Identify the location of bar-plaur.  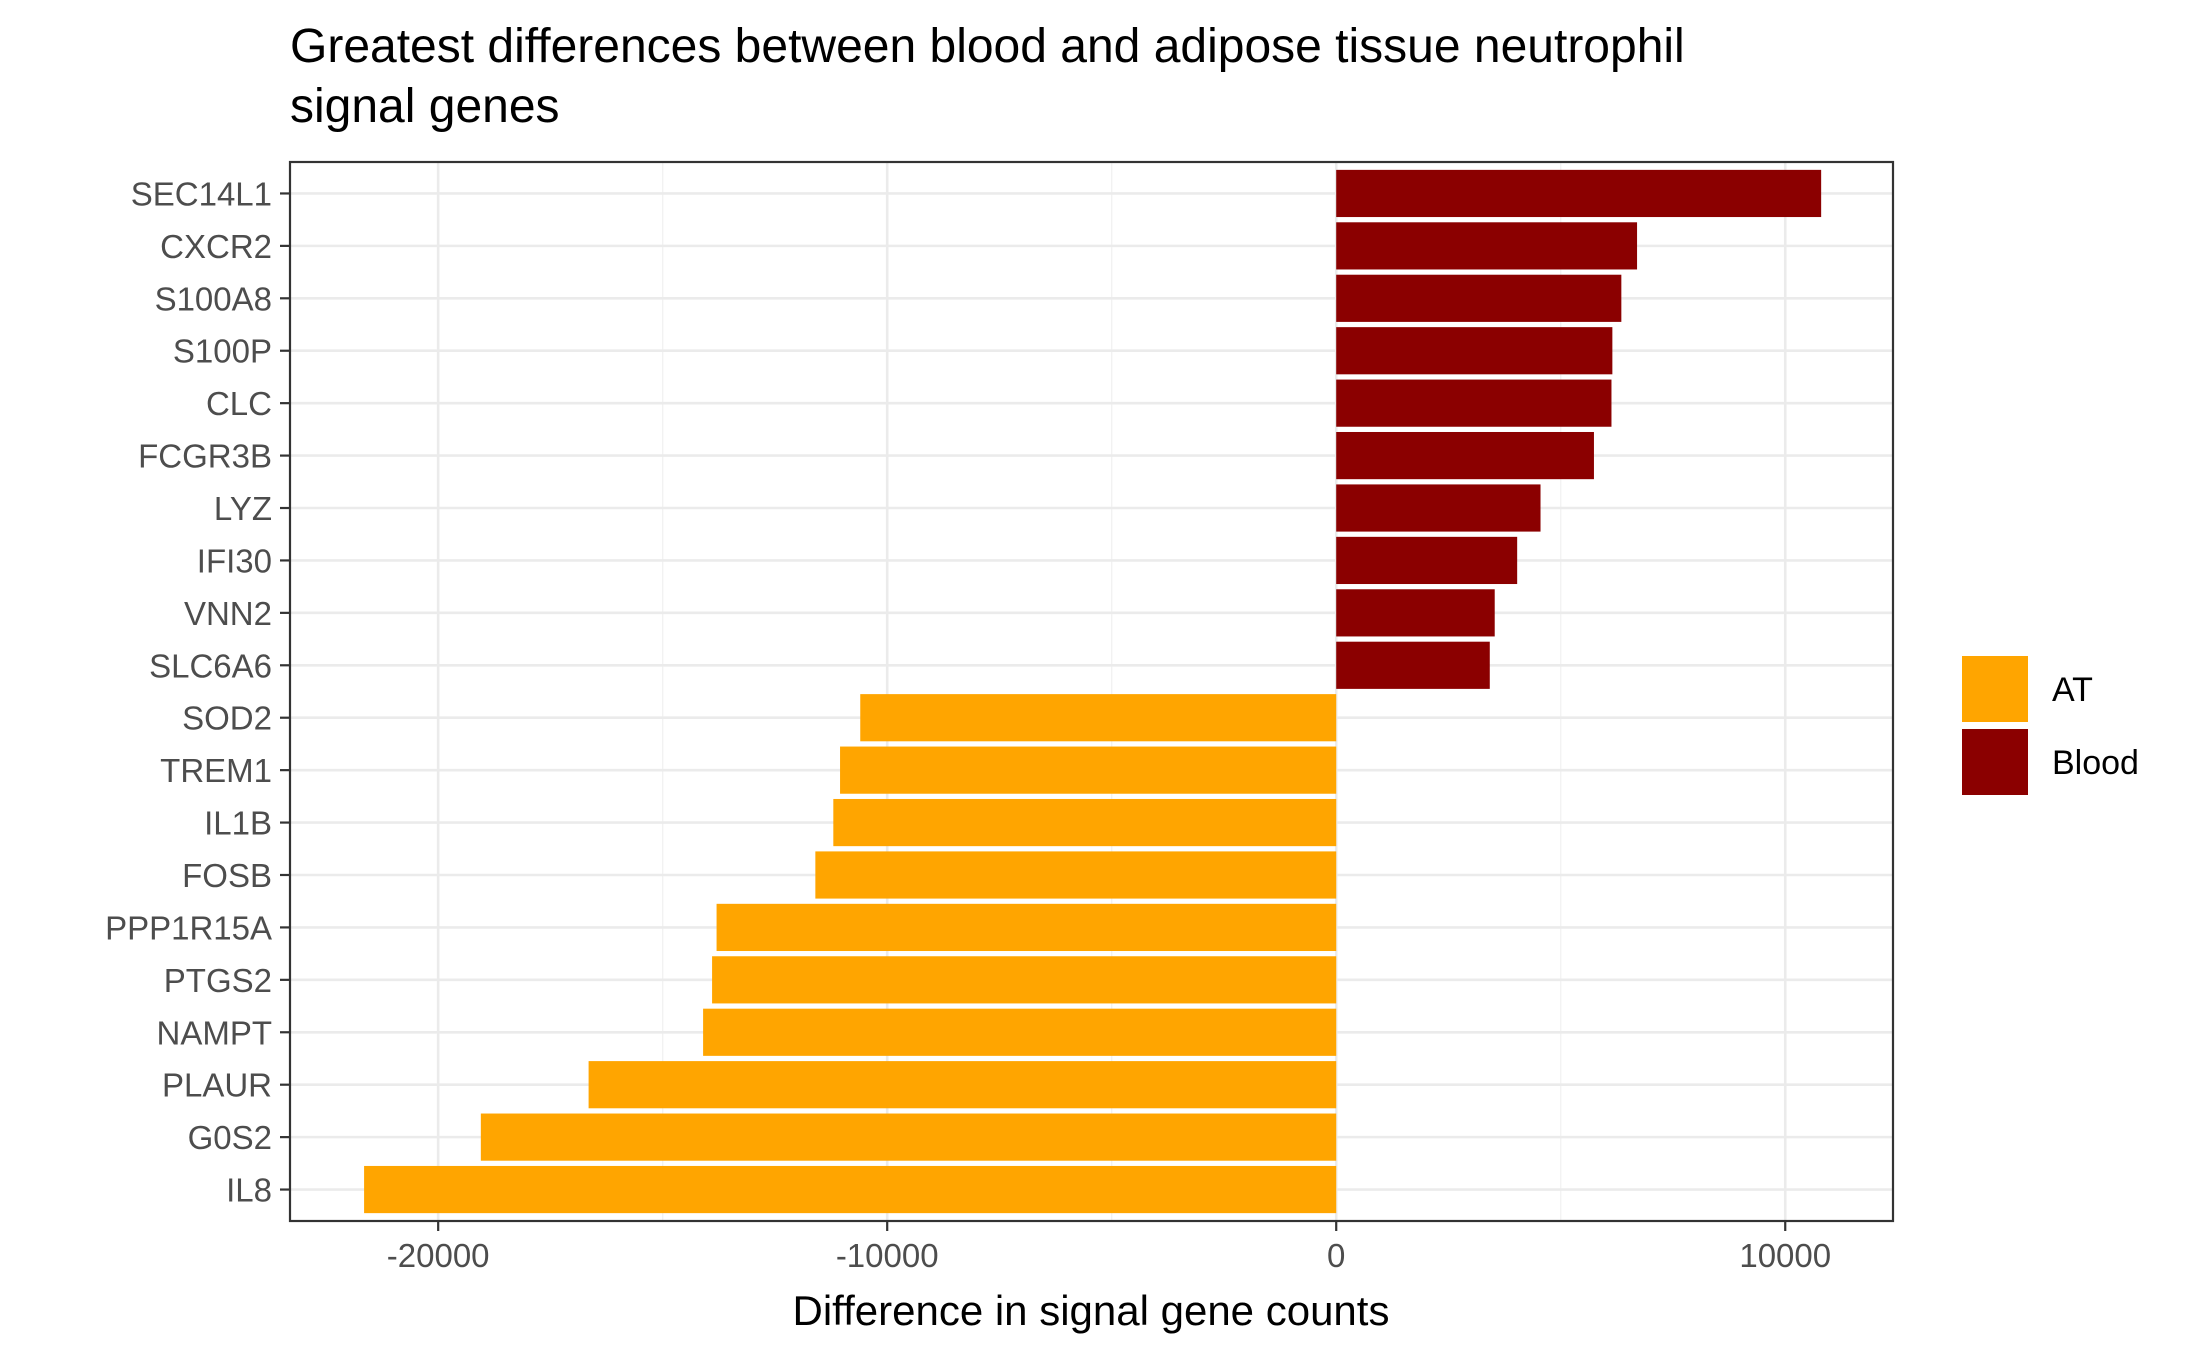
(962, 1085).